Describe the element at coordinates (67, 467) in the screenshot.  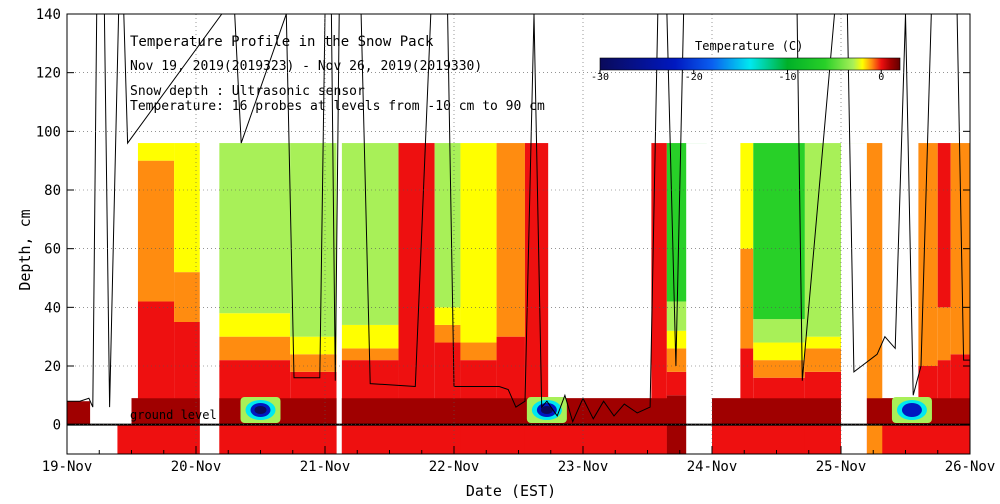
I see `x-tick-label: 19-Nov` at that location.